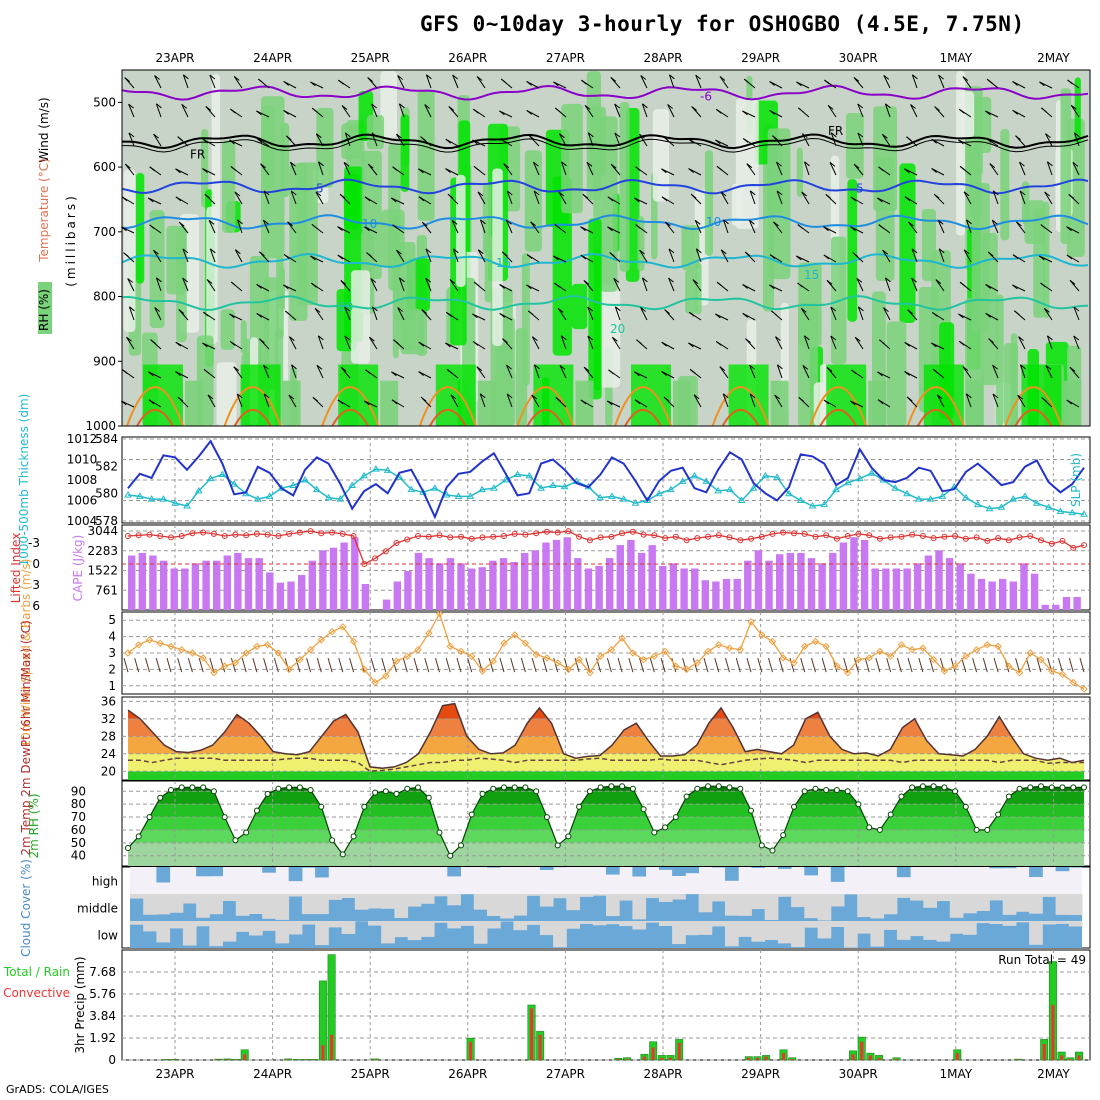 This screenshot has width=1100, height=1100. I want to click on rh-shade-cell, so click(562, 266).